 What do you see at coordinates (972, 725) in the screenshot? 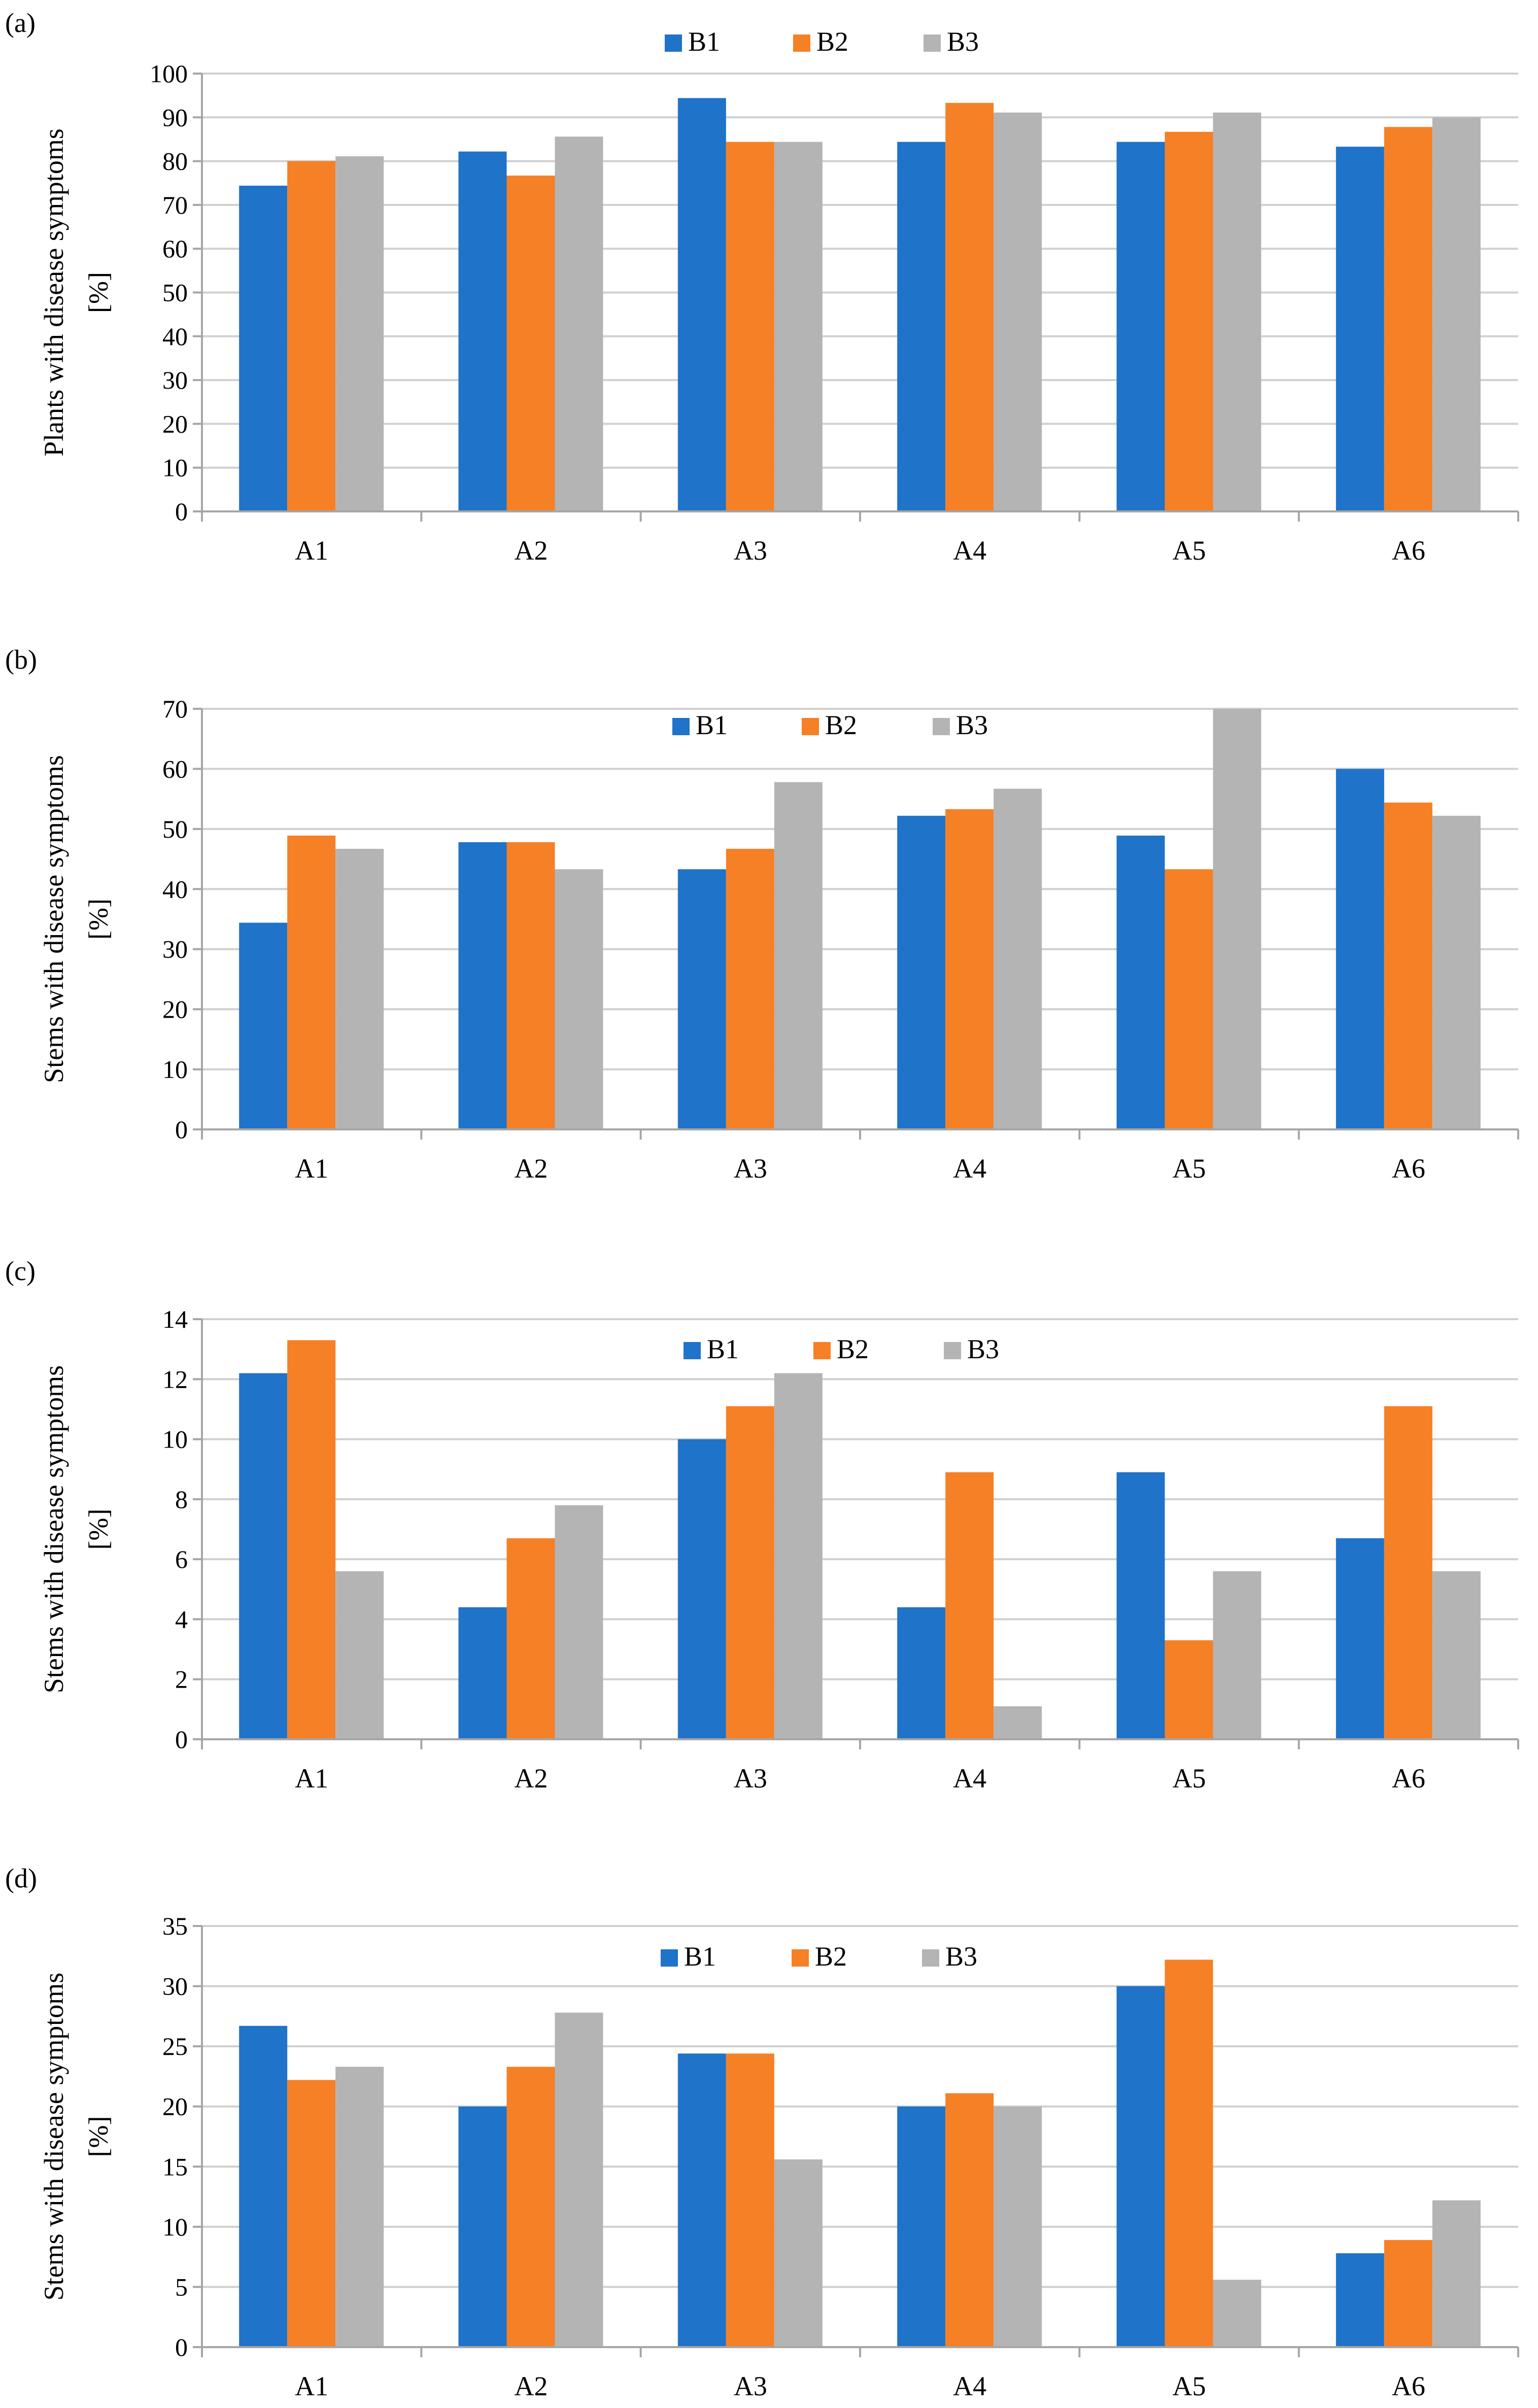
I see `legend-label-b3: B3` at bounding box center [972, 725].